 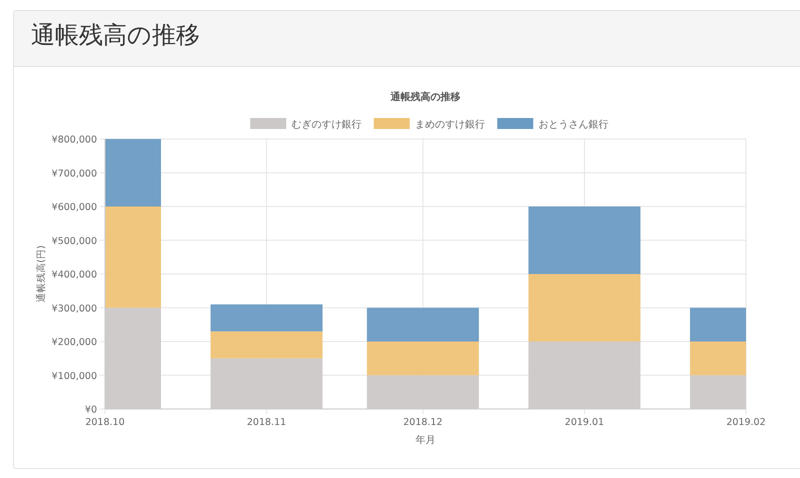 What do you see at coordinates (74, 241) in the screenshot?
I see `y-tick-label: ¥500,000` at bounding box center [74, 241].